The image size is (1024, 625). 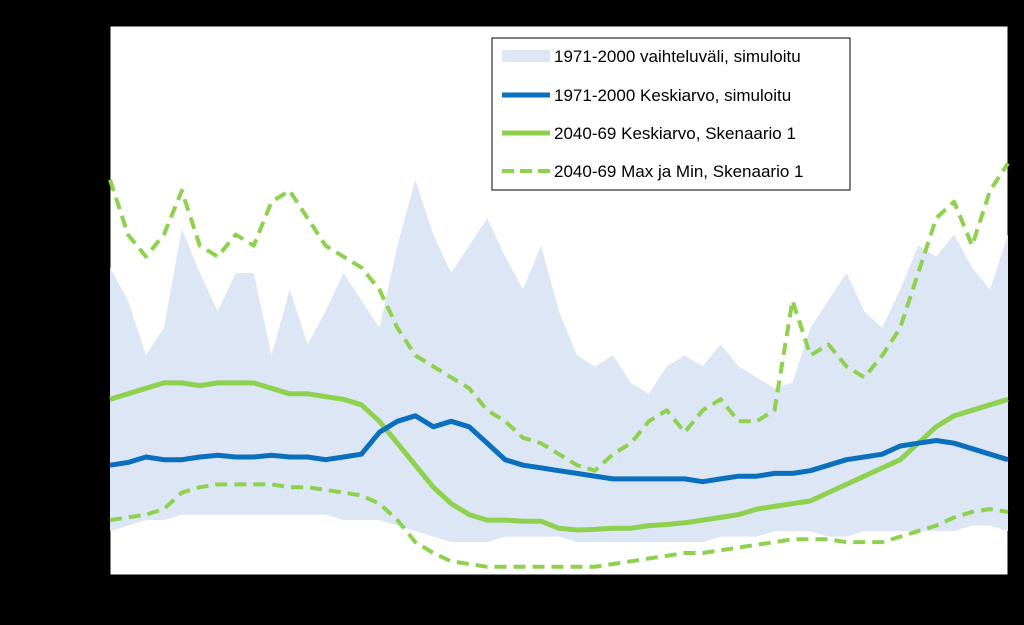 What do you see at coordinates (672, 95) in the screenshot?
I see `legend-label-mean-1971: 1971-2000 Keskiarvo, simuloitu` at bounding box center [672, 95].